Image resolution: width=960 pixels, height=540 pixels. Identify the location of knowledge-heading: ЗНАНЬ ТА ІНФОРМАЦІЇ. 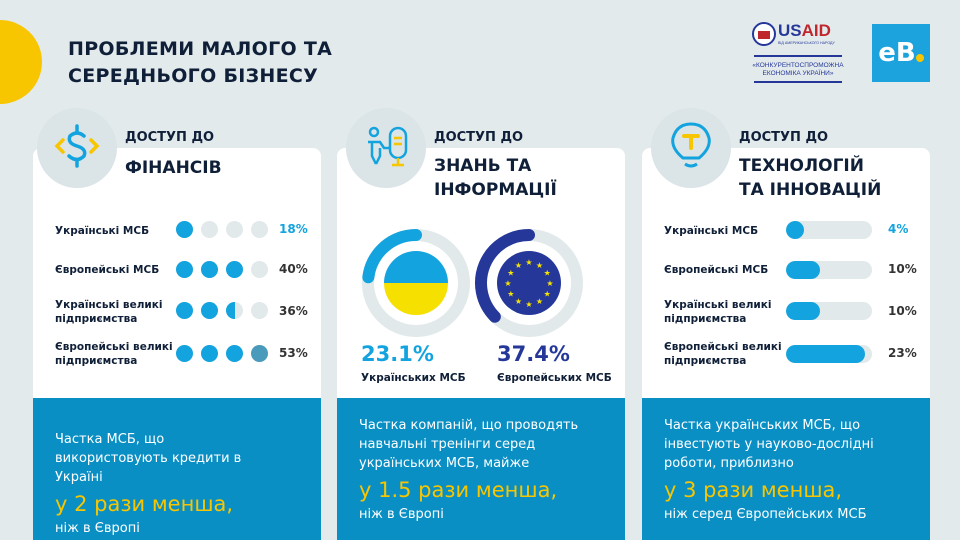
(495, 178).